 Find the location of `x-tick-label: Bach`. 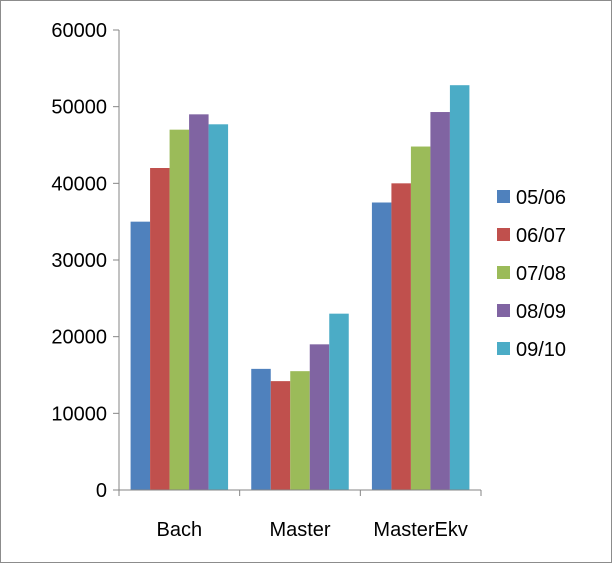

x-tick-label: Bach is located at coordinates (180, 530).